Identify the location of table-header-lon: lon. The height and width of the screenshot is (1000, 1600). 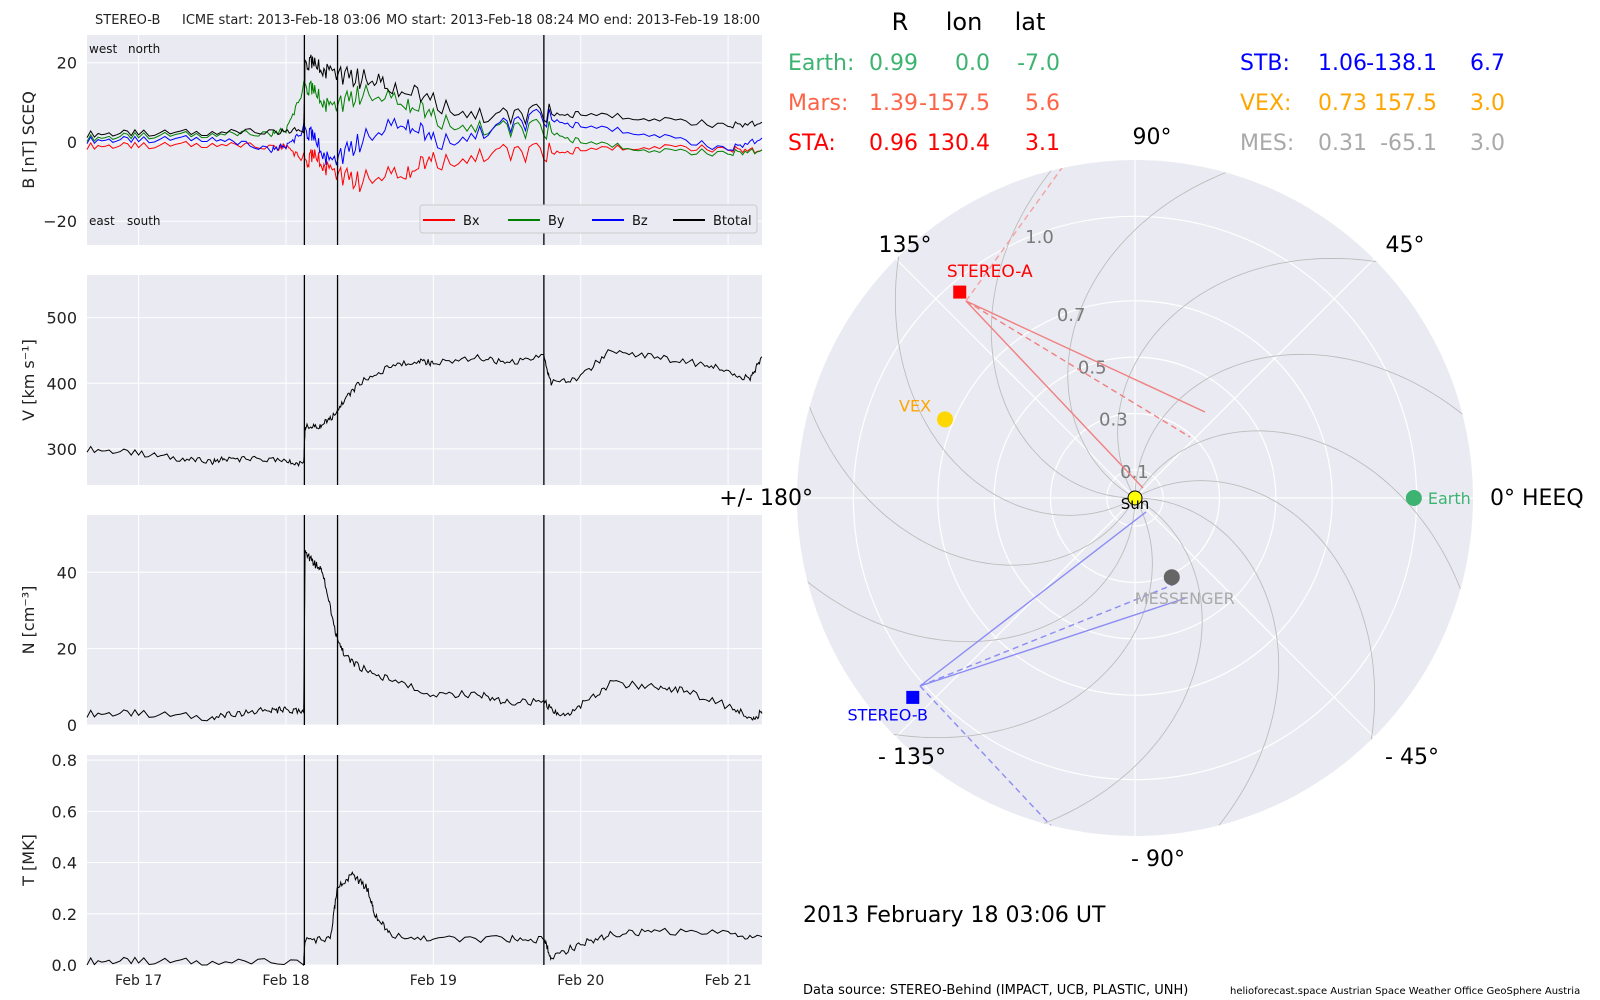
(964, 22).